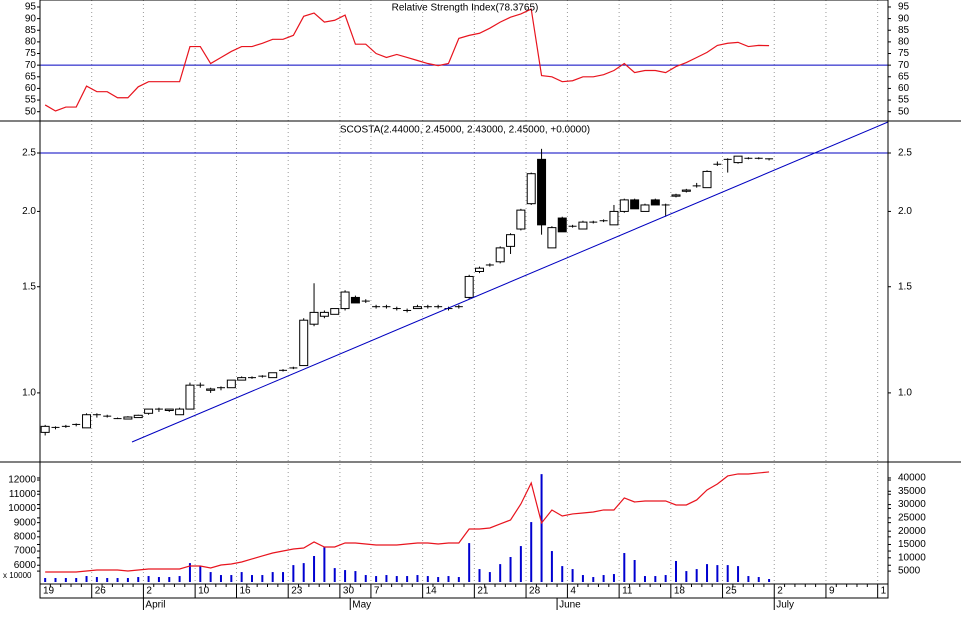 This screenshot has height=630, width=961. What do you see at coordinates (570, 605) in the screenshot?
I see `month-label: June` at bounding box center [570, 605].